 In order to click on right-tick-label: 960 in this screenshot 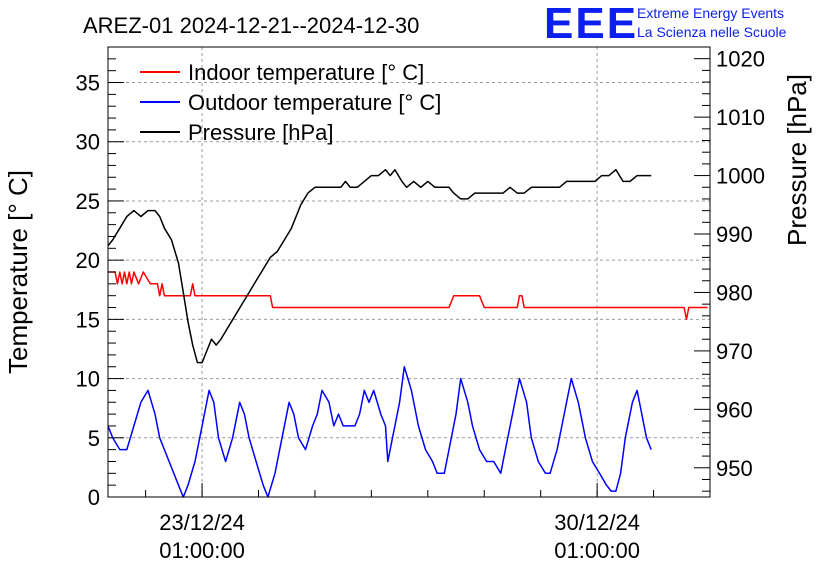, I will do `click(734, 409)`.